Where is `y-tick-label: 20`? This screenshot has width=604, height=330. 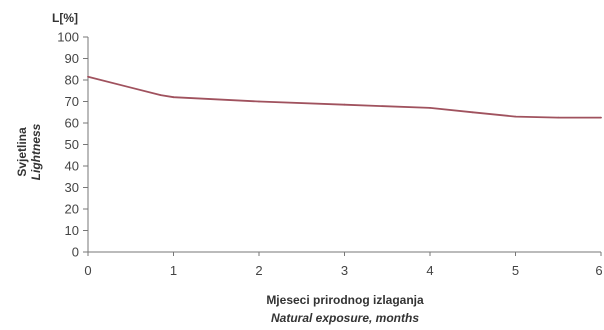
y-tick-label: 20 is located at coordinates (72, 209).